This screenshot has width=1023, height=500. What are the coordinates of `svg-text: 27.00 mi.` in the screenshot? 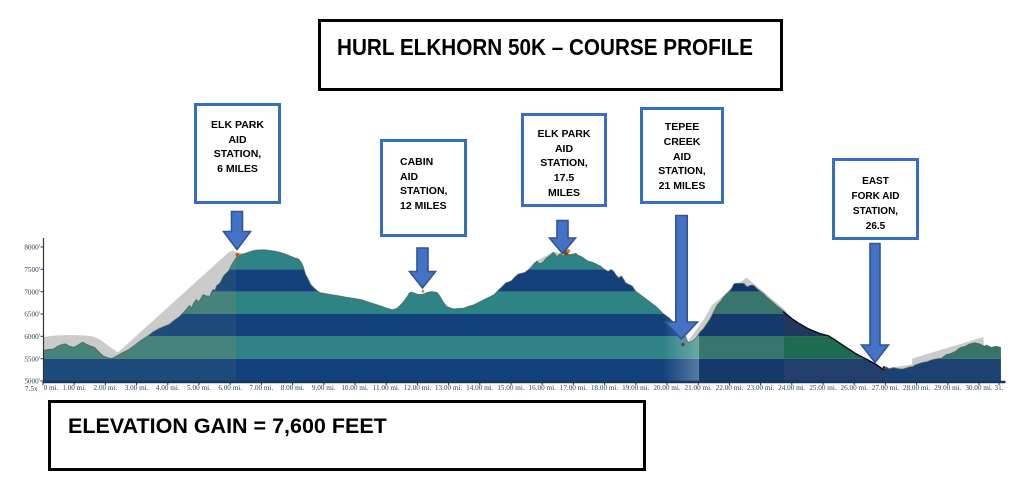 It's located at (886, 388).